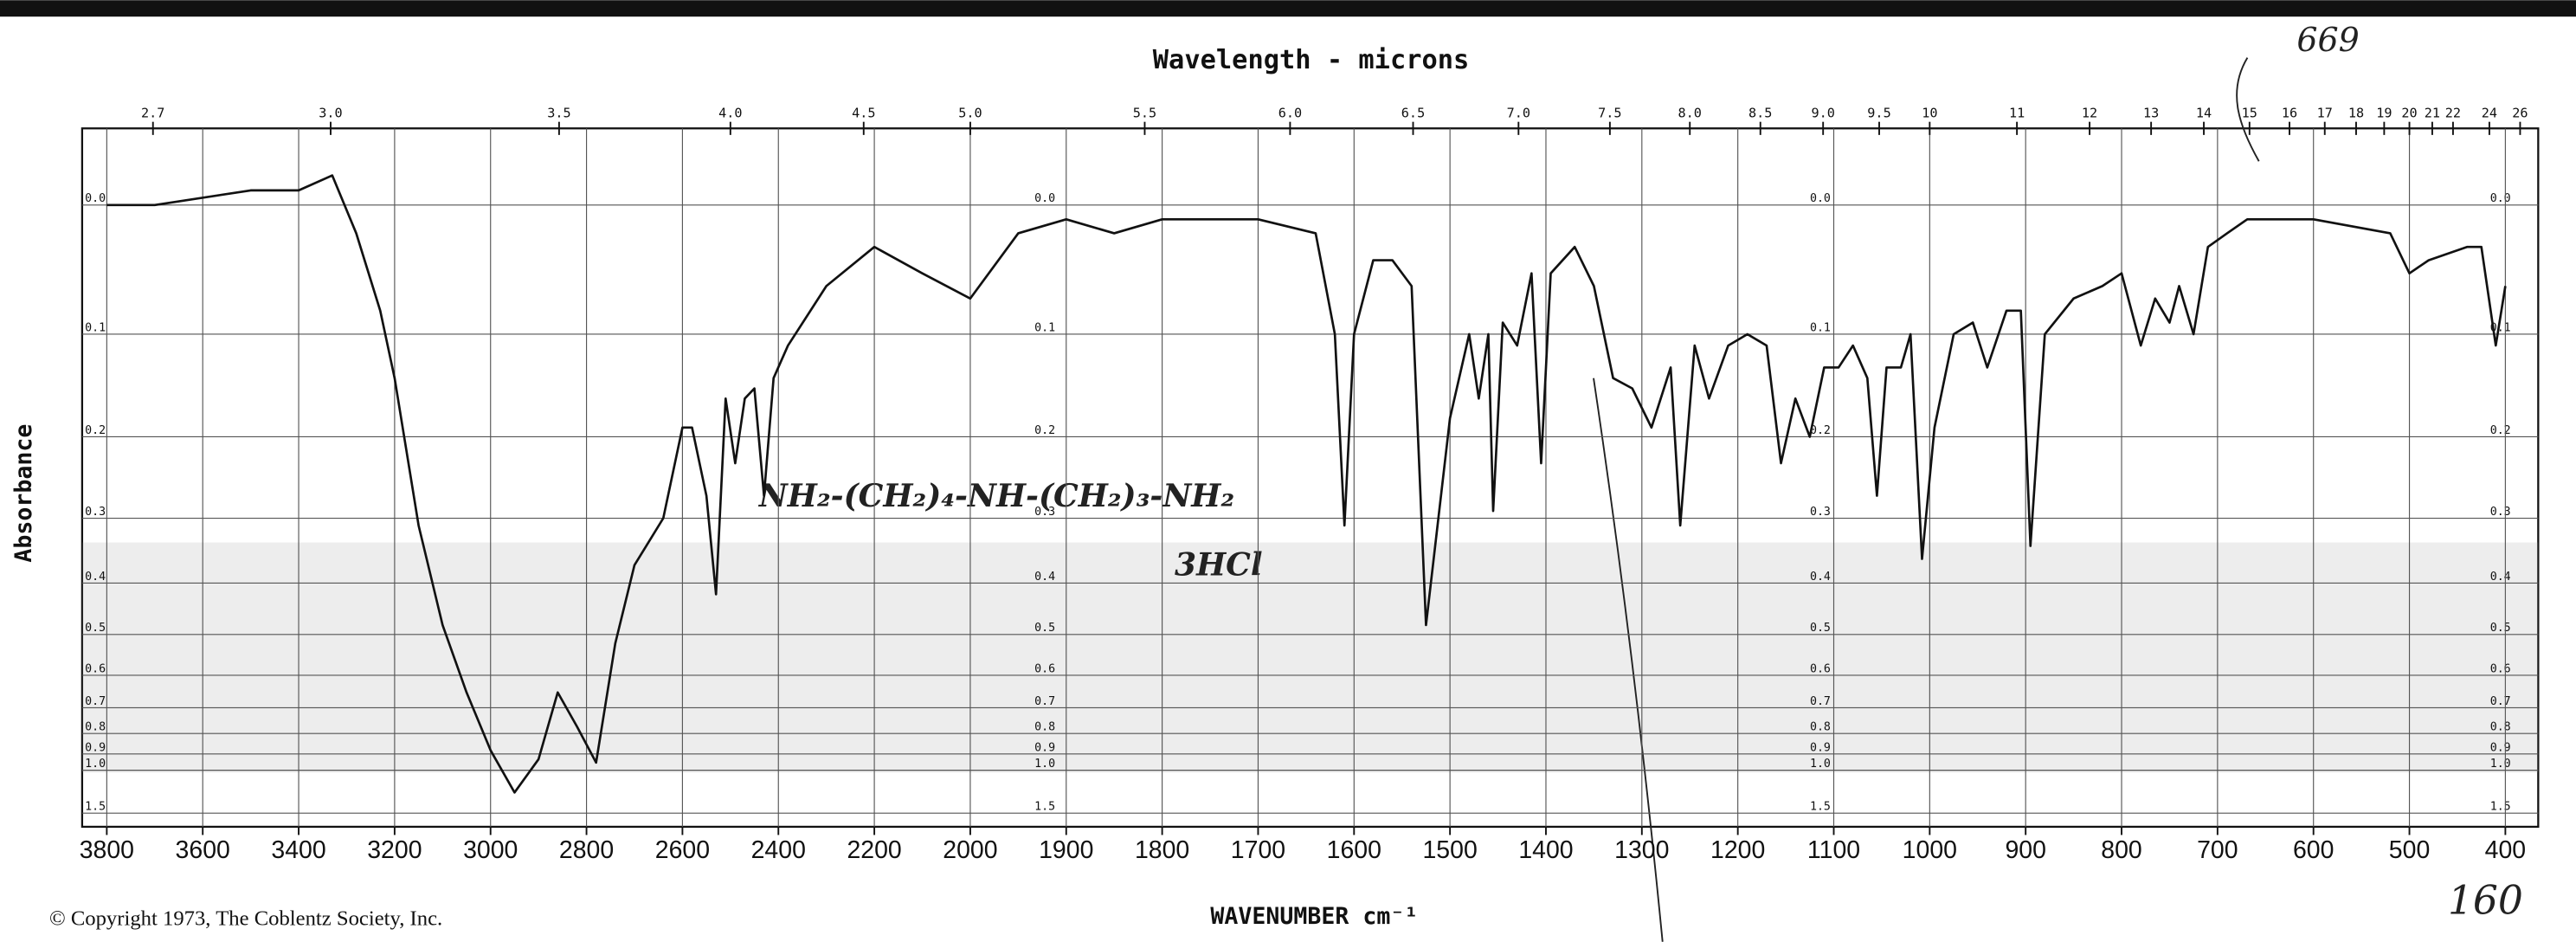 The image size is (2576, 942). I want to click on x-tick-label: 1600, so click(1354, 850).